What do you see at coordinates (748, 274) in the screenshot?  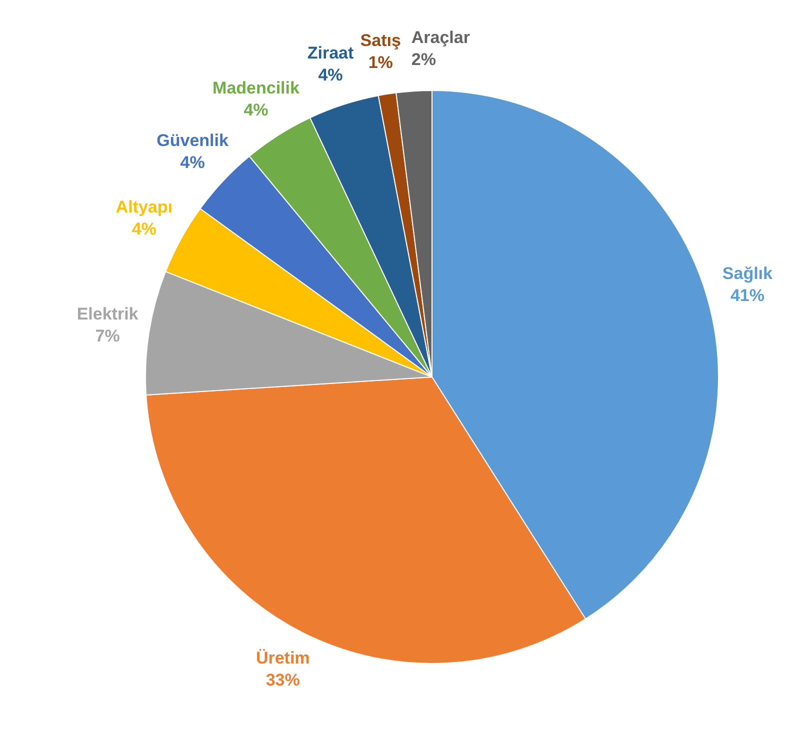 I see `slice-label: Sağlık` at bounding box center [748, 274].